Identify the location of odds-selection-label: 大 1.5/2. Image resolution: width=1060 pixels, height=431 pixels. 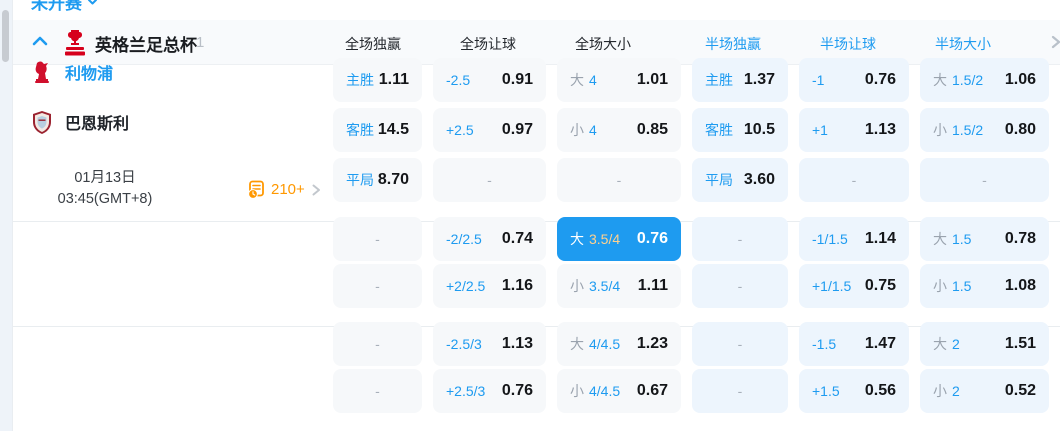
(958, 80).